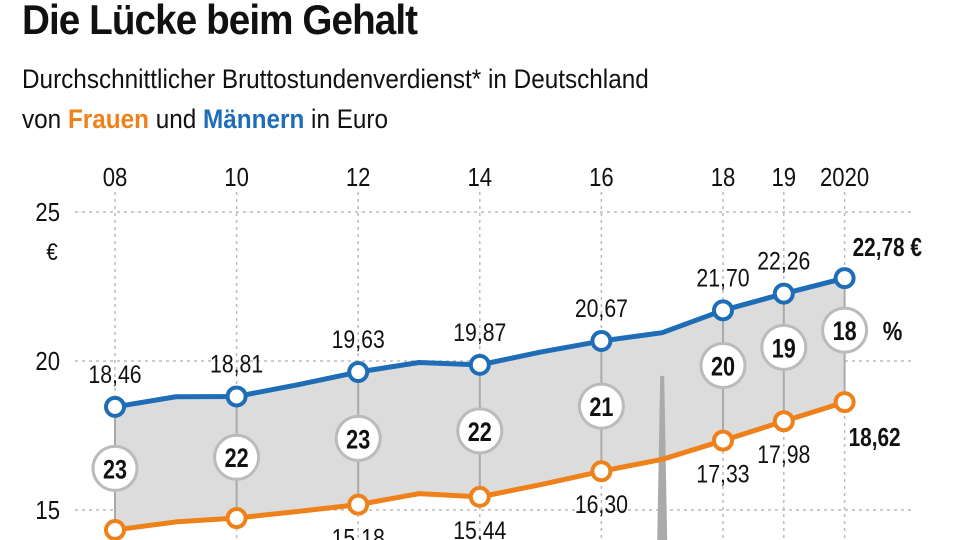  Describe the element at coordinates (601, 177) in the screenshot. I see `x-tick-label: 16` at that location.